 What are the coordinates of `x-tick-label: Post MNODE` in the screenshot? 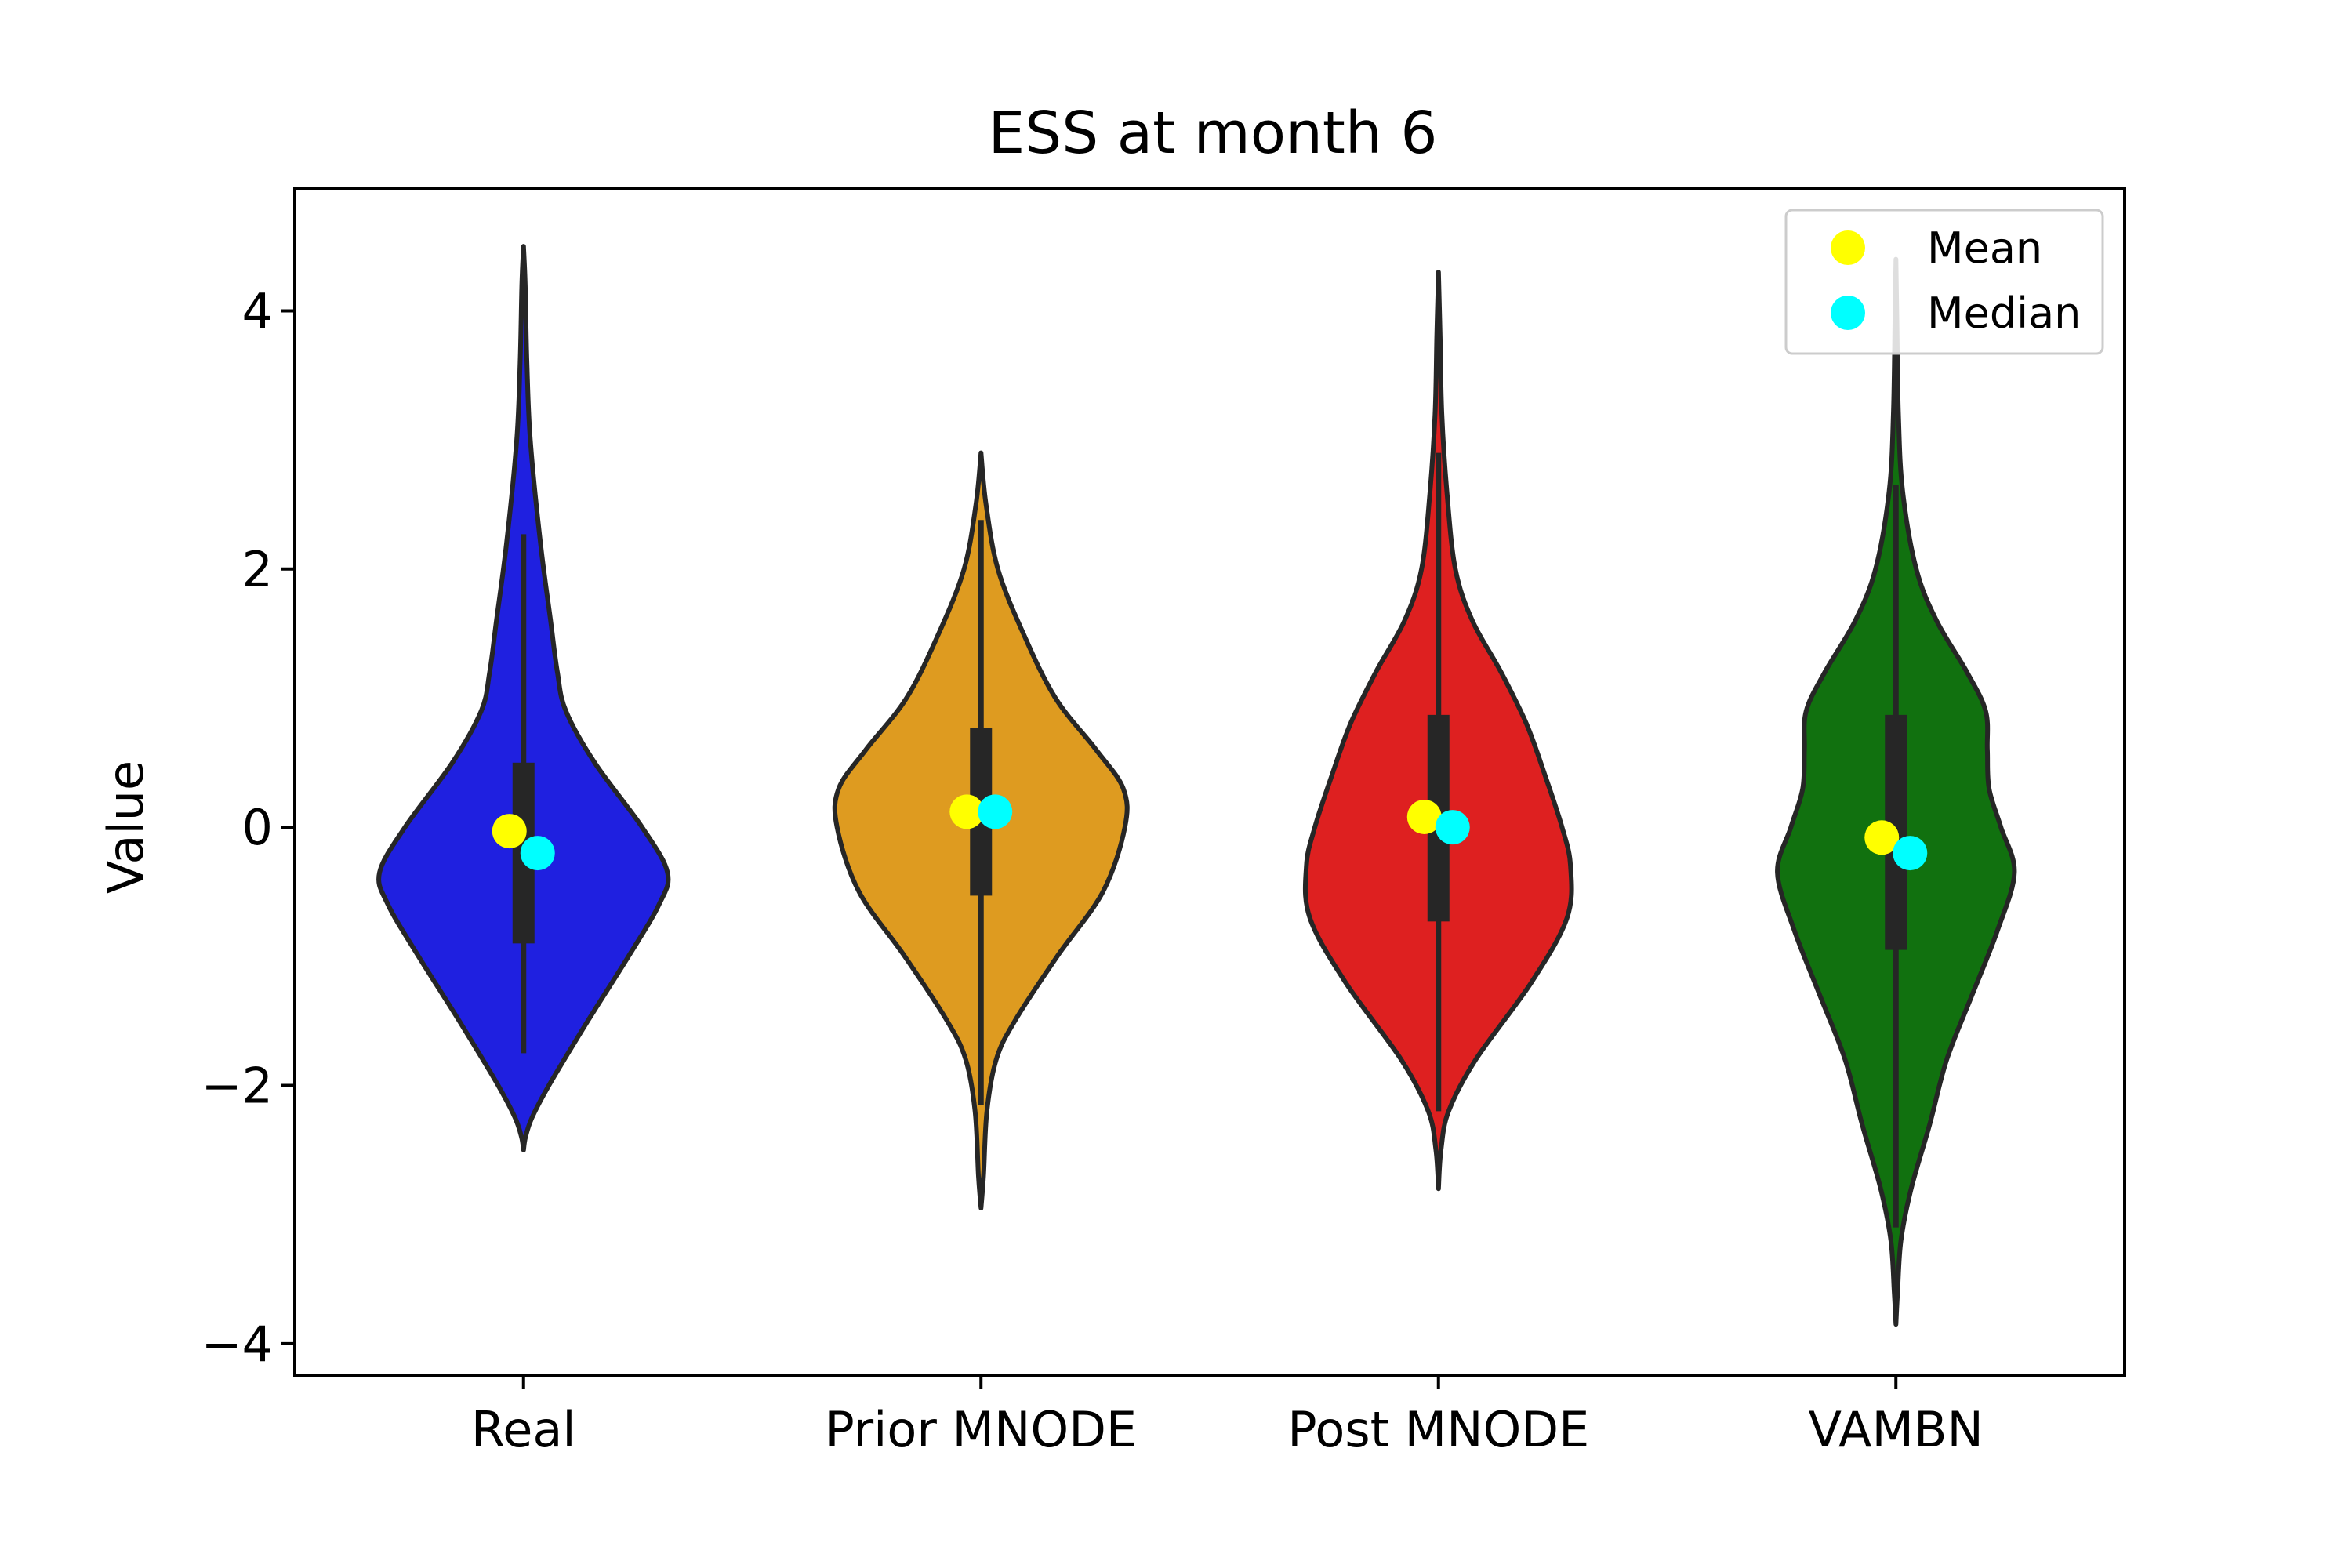 It's located at (1438, 1429).